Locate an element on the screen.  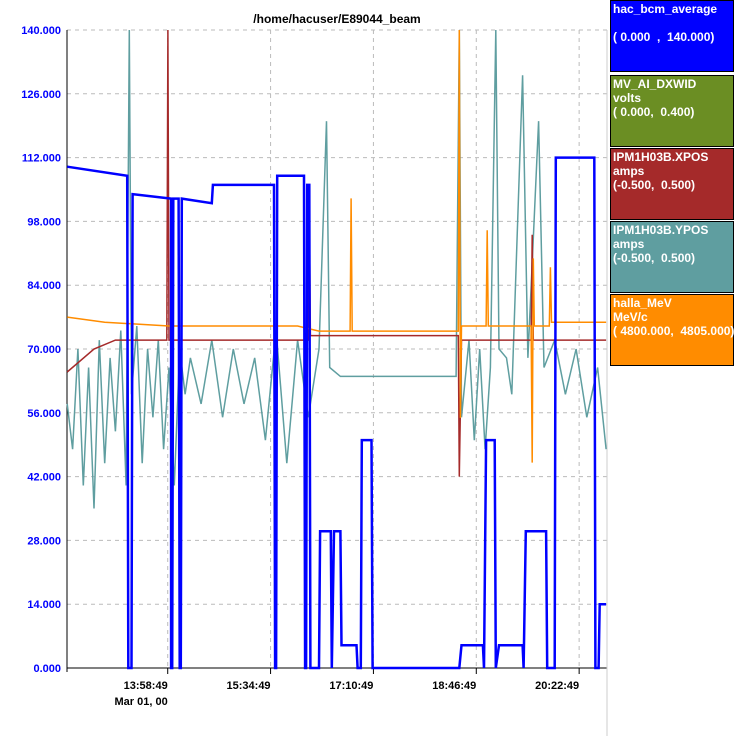
legend-range: ( 0.000, 0.400) is located at coordinates (654, 112).